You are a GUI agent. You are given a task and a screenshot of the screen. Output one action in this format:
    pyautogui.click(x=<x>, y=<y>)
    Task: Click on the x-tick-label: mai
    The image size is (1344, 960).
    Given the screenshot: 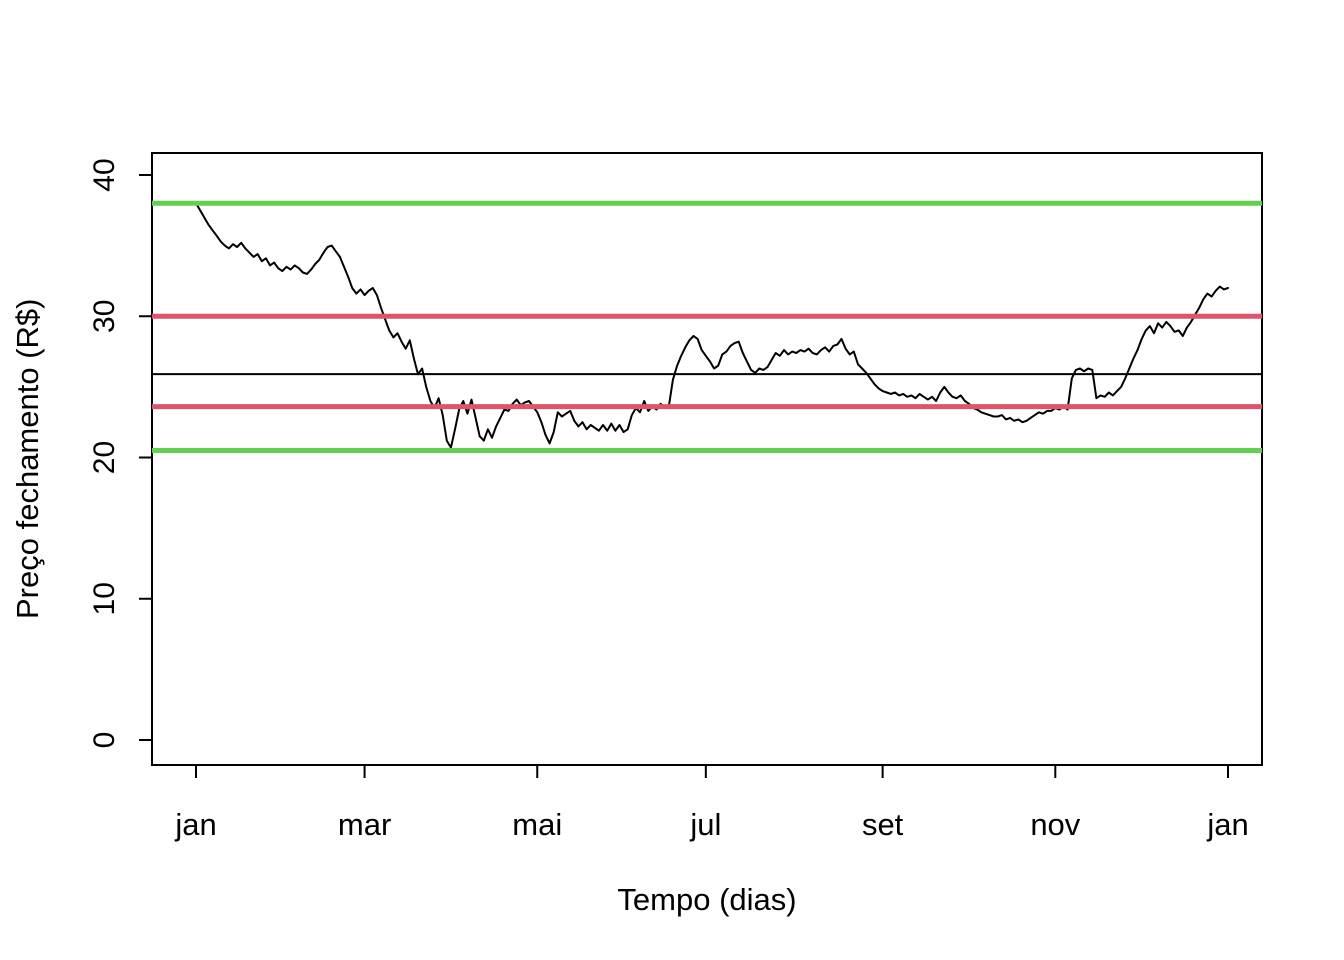 What is the action you would take?
    pyautogui.click(x=537, y=824)
    